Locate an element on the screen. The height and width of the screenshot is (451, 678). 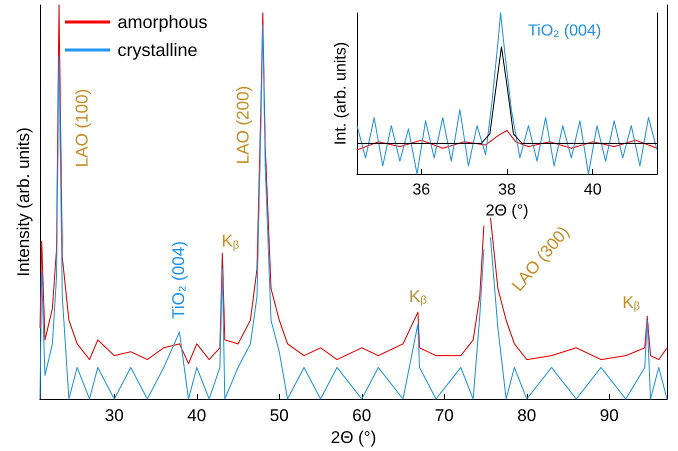
x-tick-label: 38 is located at coordinates (507, 190).